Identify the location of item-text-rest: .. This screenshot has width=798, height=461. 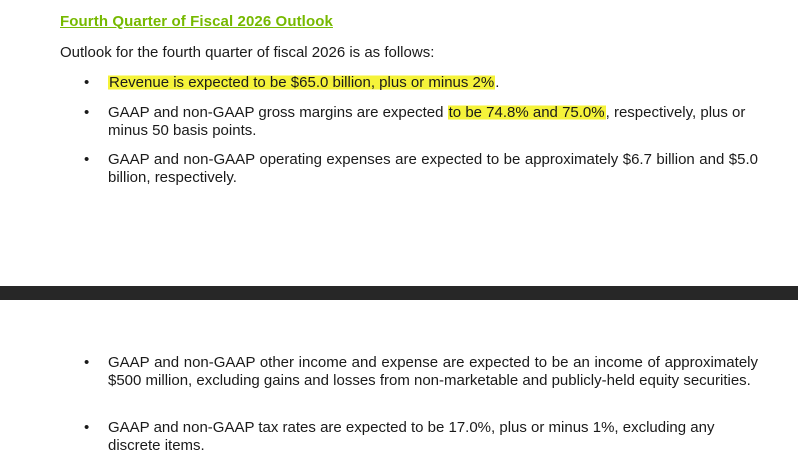
(497, 82).